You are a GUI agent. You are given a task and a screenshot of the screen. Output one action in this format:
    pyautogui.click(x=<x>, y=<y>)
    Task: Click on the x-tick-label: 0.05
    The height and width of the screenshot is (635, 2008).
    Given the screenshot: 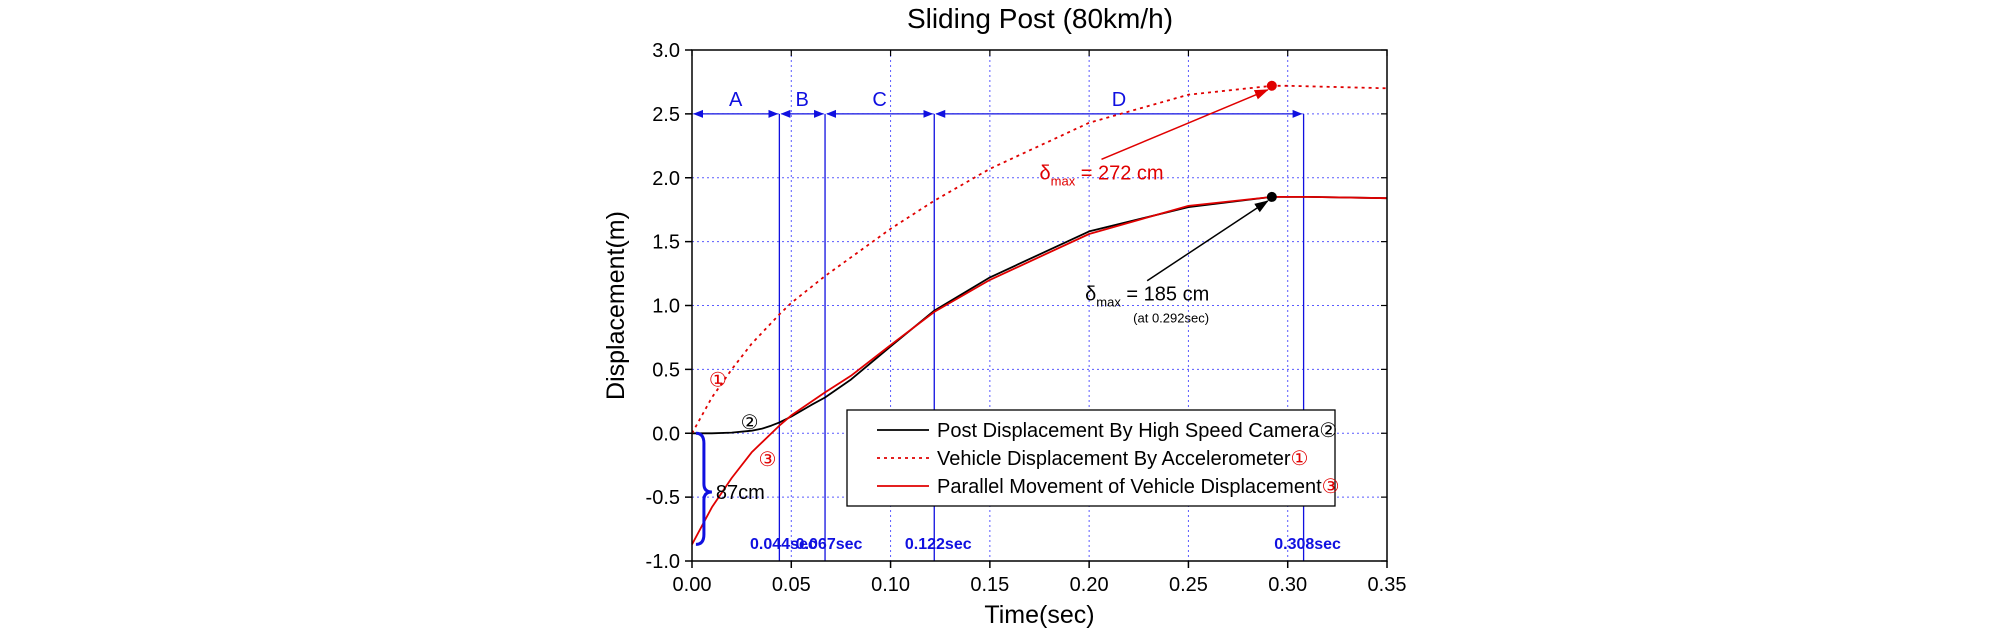 What is the action you would take?
    pyautogui.click(x=791, y=585)
    